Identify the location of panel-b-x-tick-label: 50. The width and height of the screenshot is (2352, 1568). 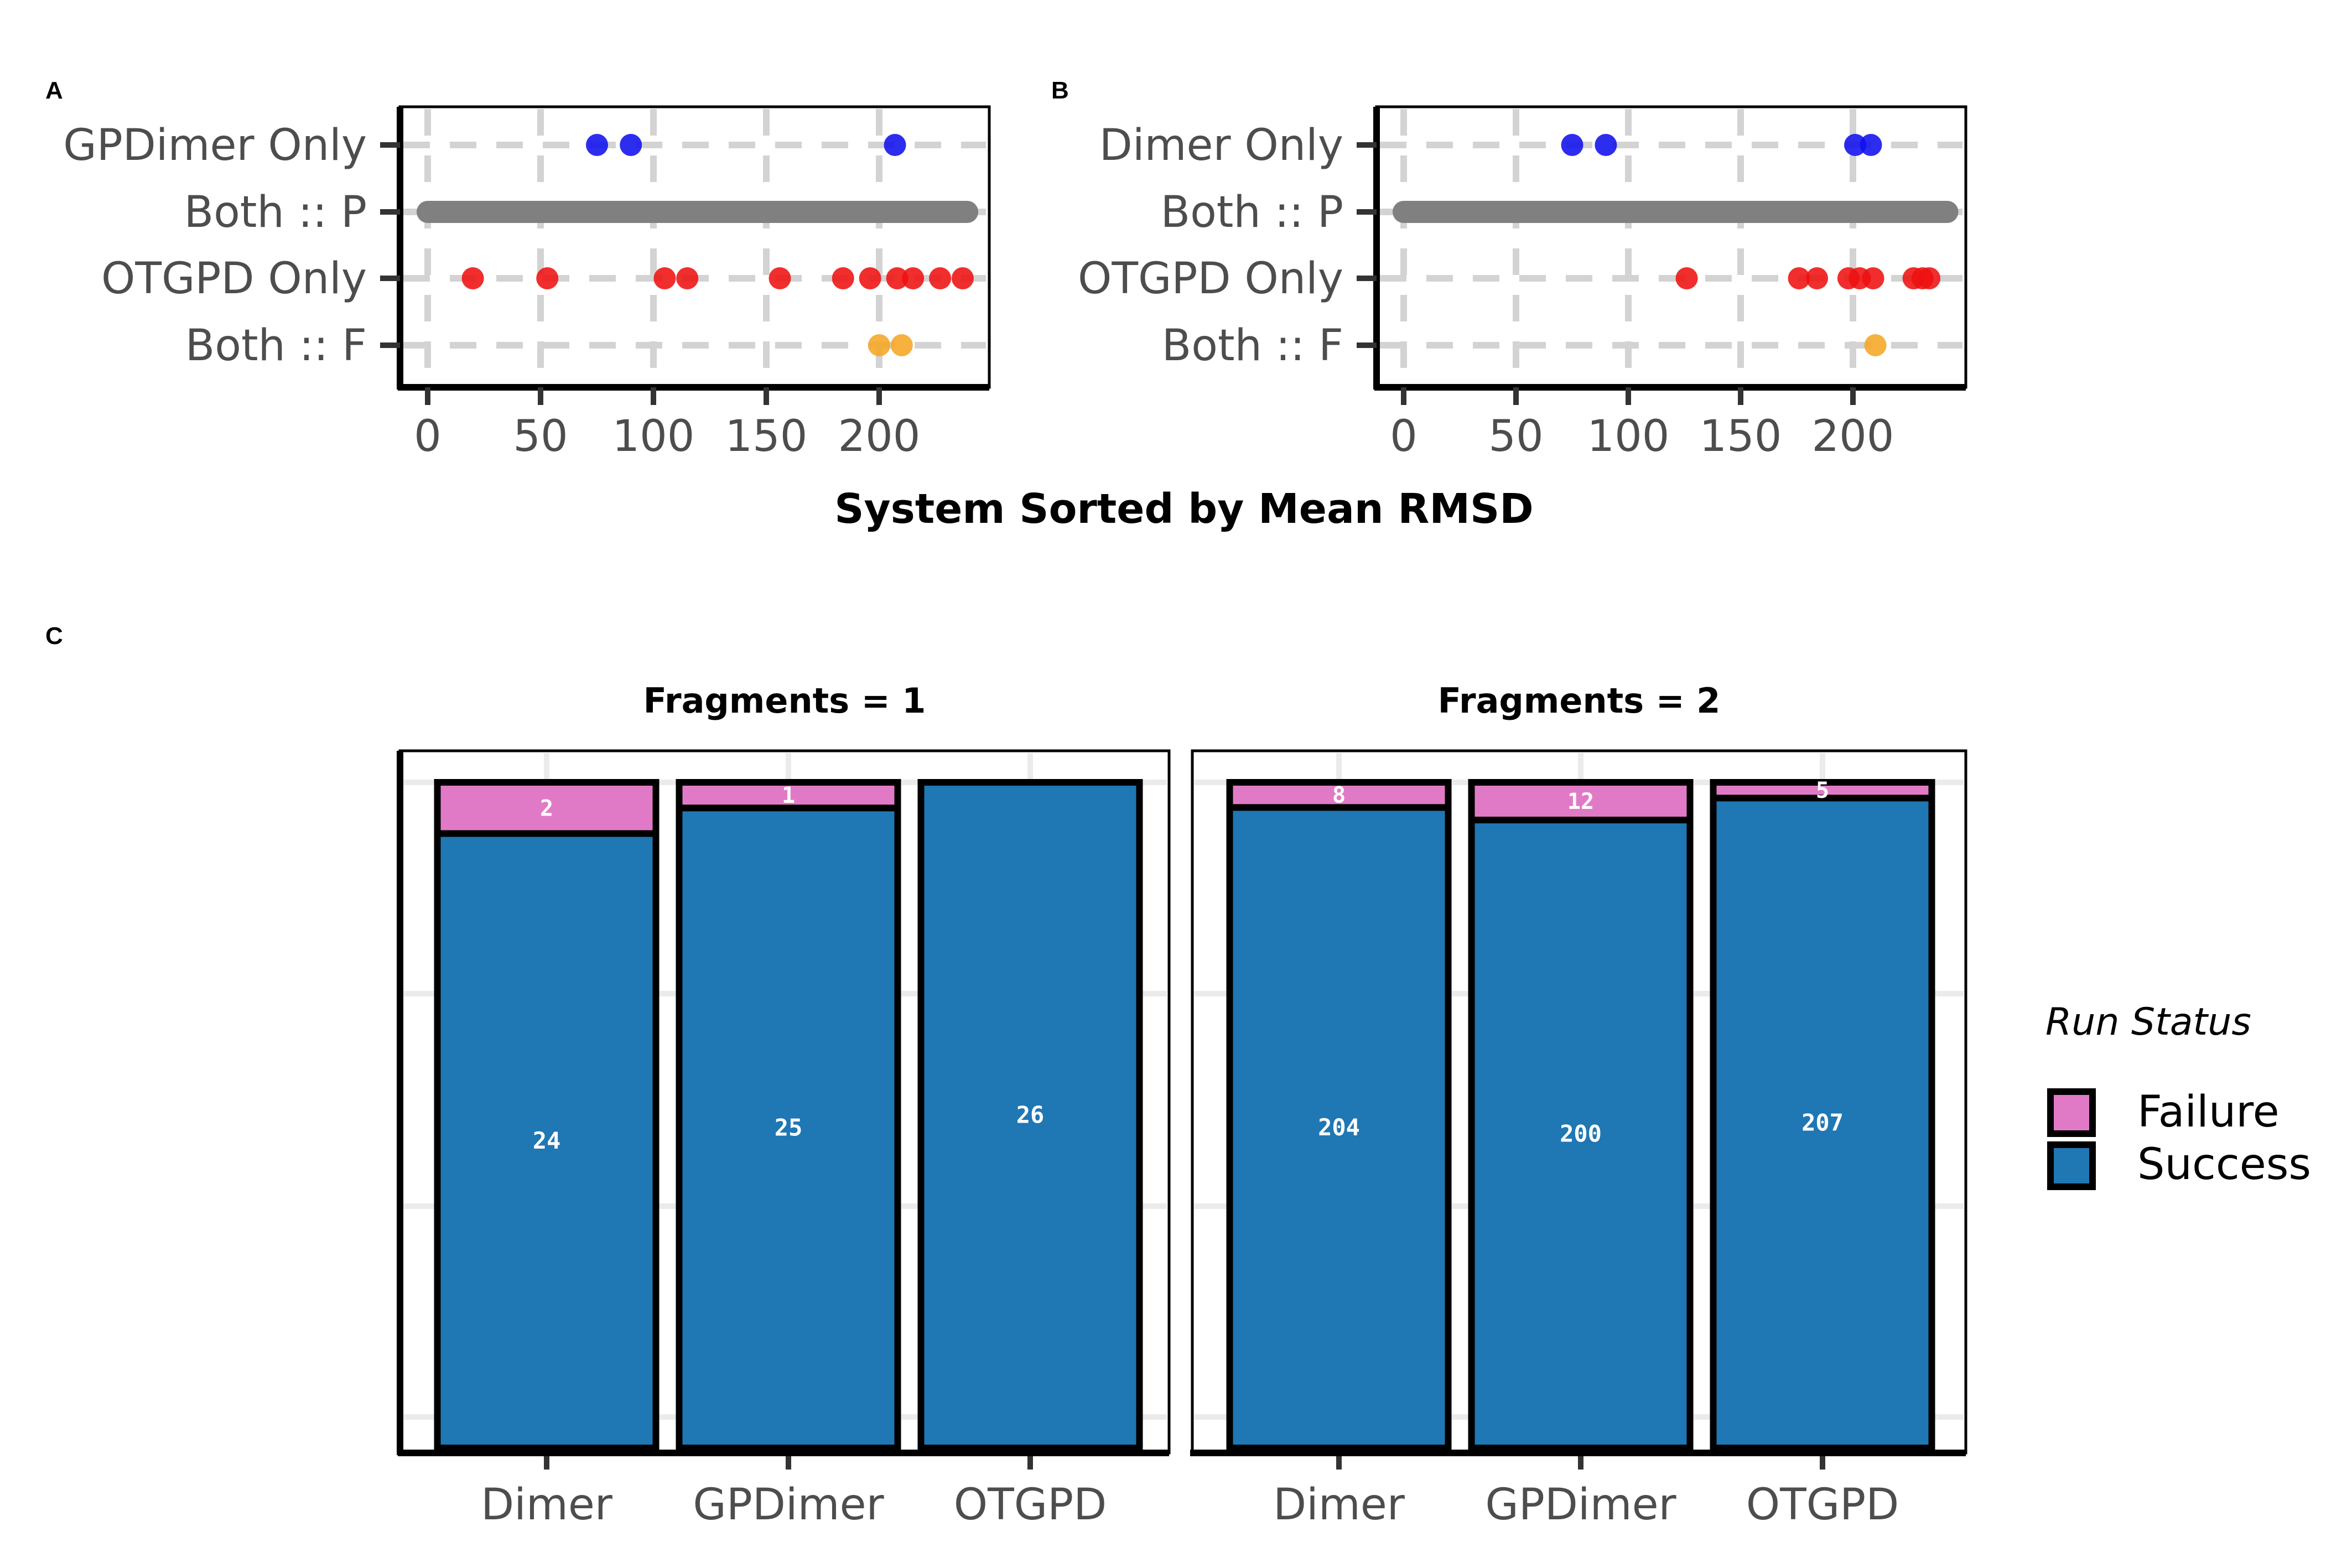
(1516, 437).